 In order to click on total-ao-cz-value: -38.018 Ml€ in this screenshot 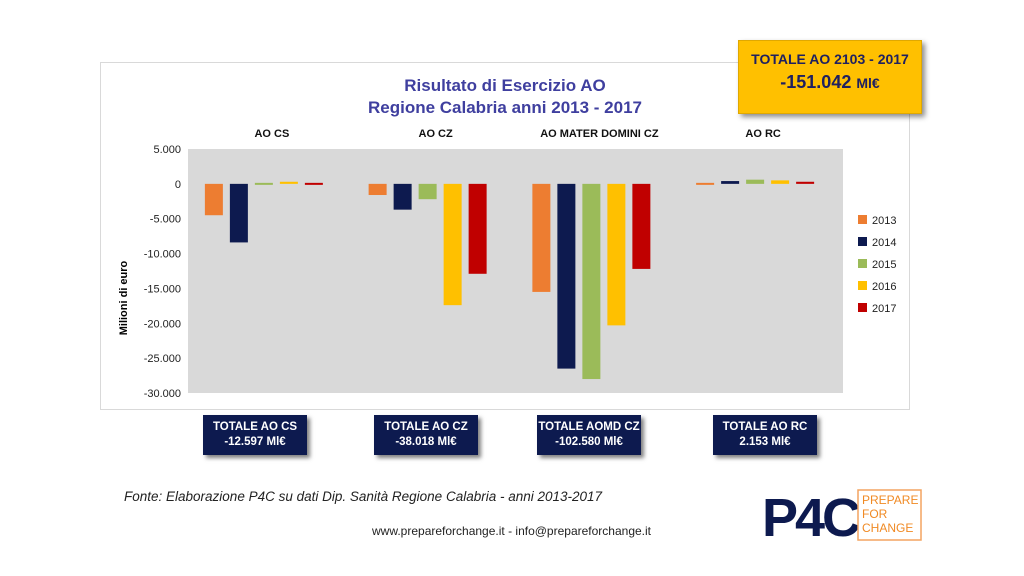, I will do `click(426, 442)`.